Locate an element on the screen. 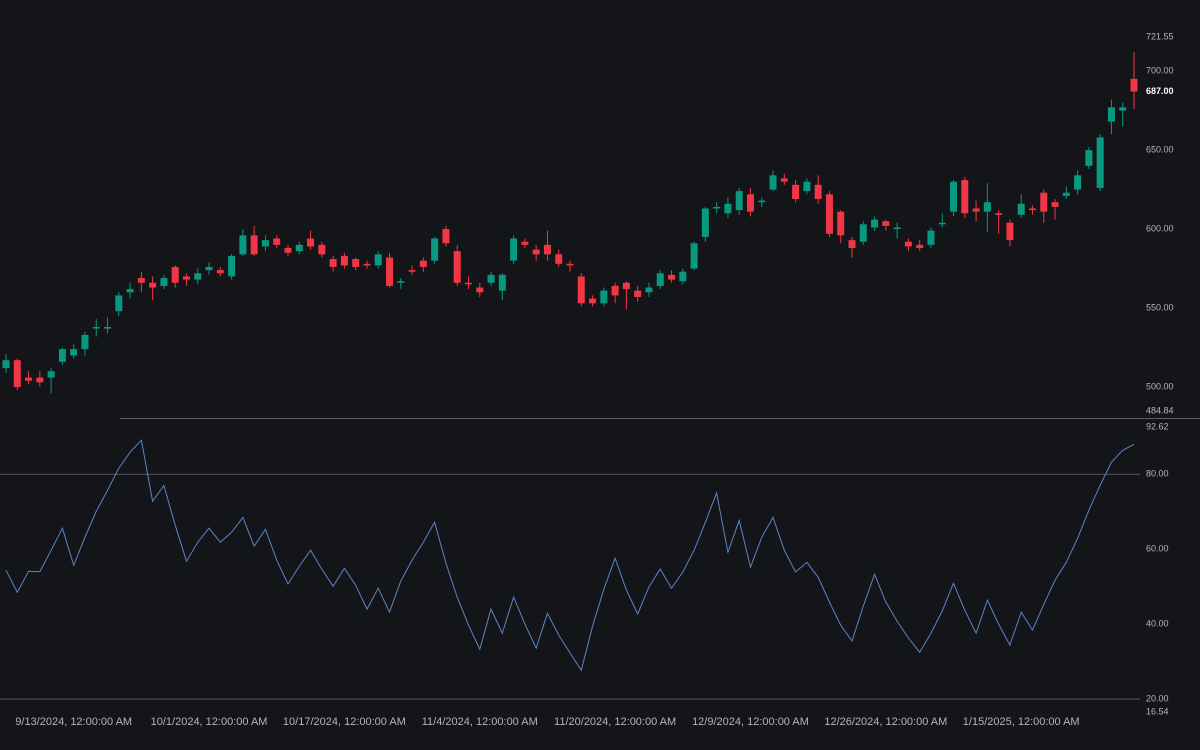 This screenshot has height=750, width=1200. x-tick-label: 12/9/2024, 12:00:00 AM is located at coordinates (750, 722).